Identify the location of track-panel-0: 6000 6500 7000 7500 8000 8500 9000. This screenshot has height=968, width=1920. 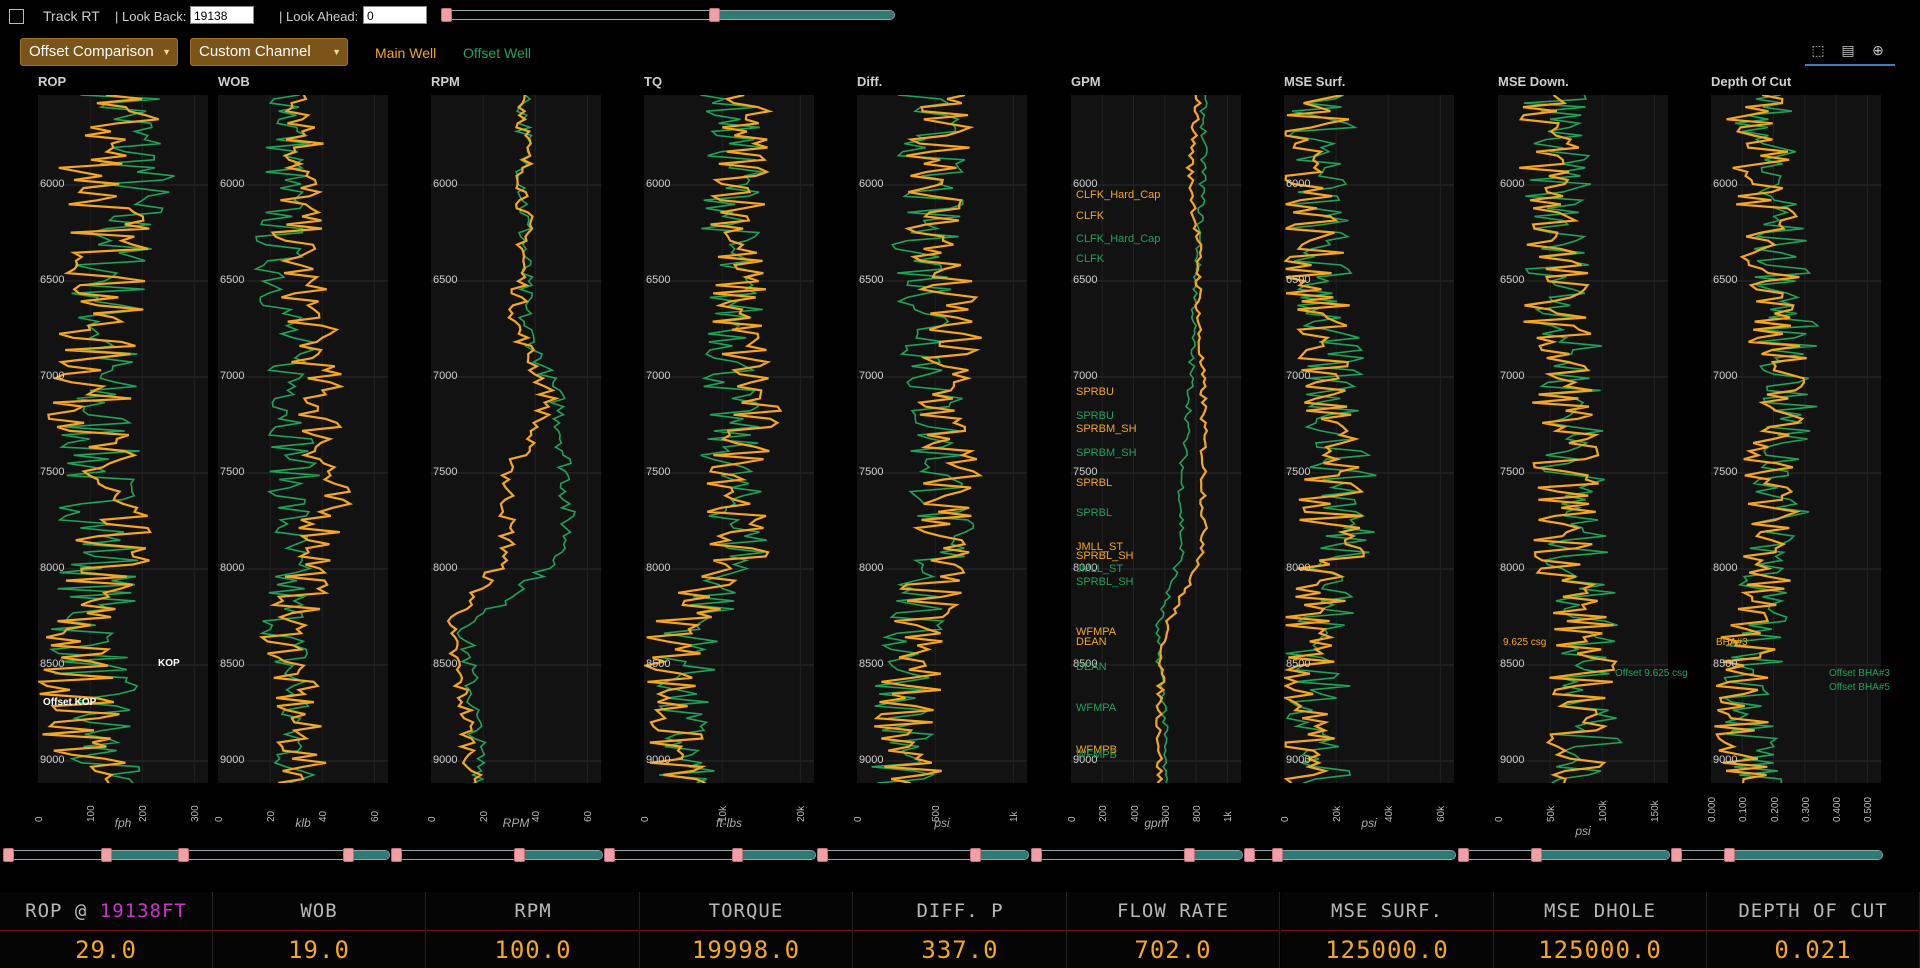
(123, 439).